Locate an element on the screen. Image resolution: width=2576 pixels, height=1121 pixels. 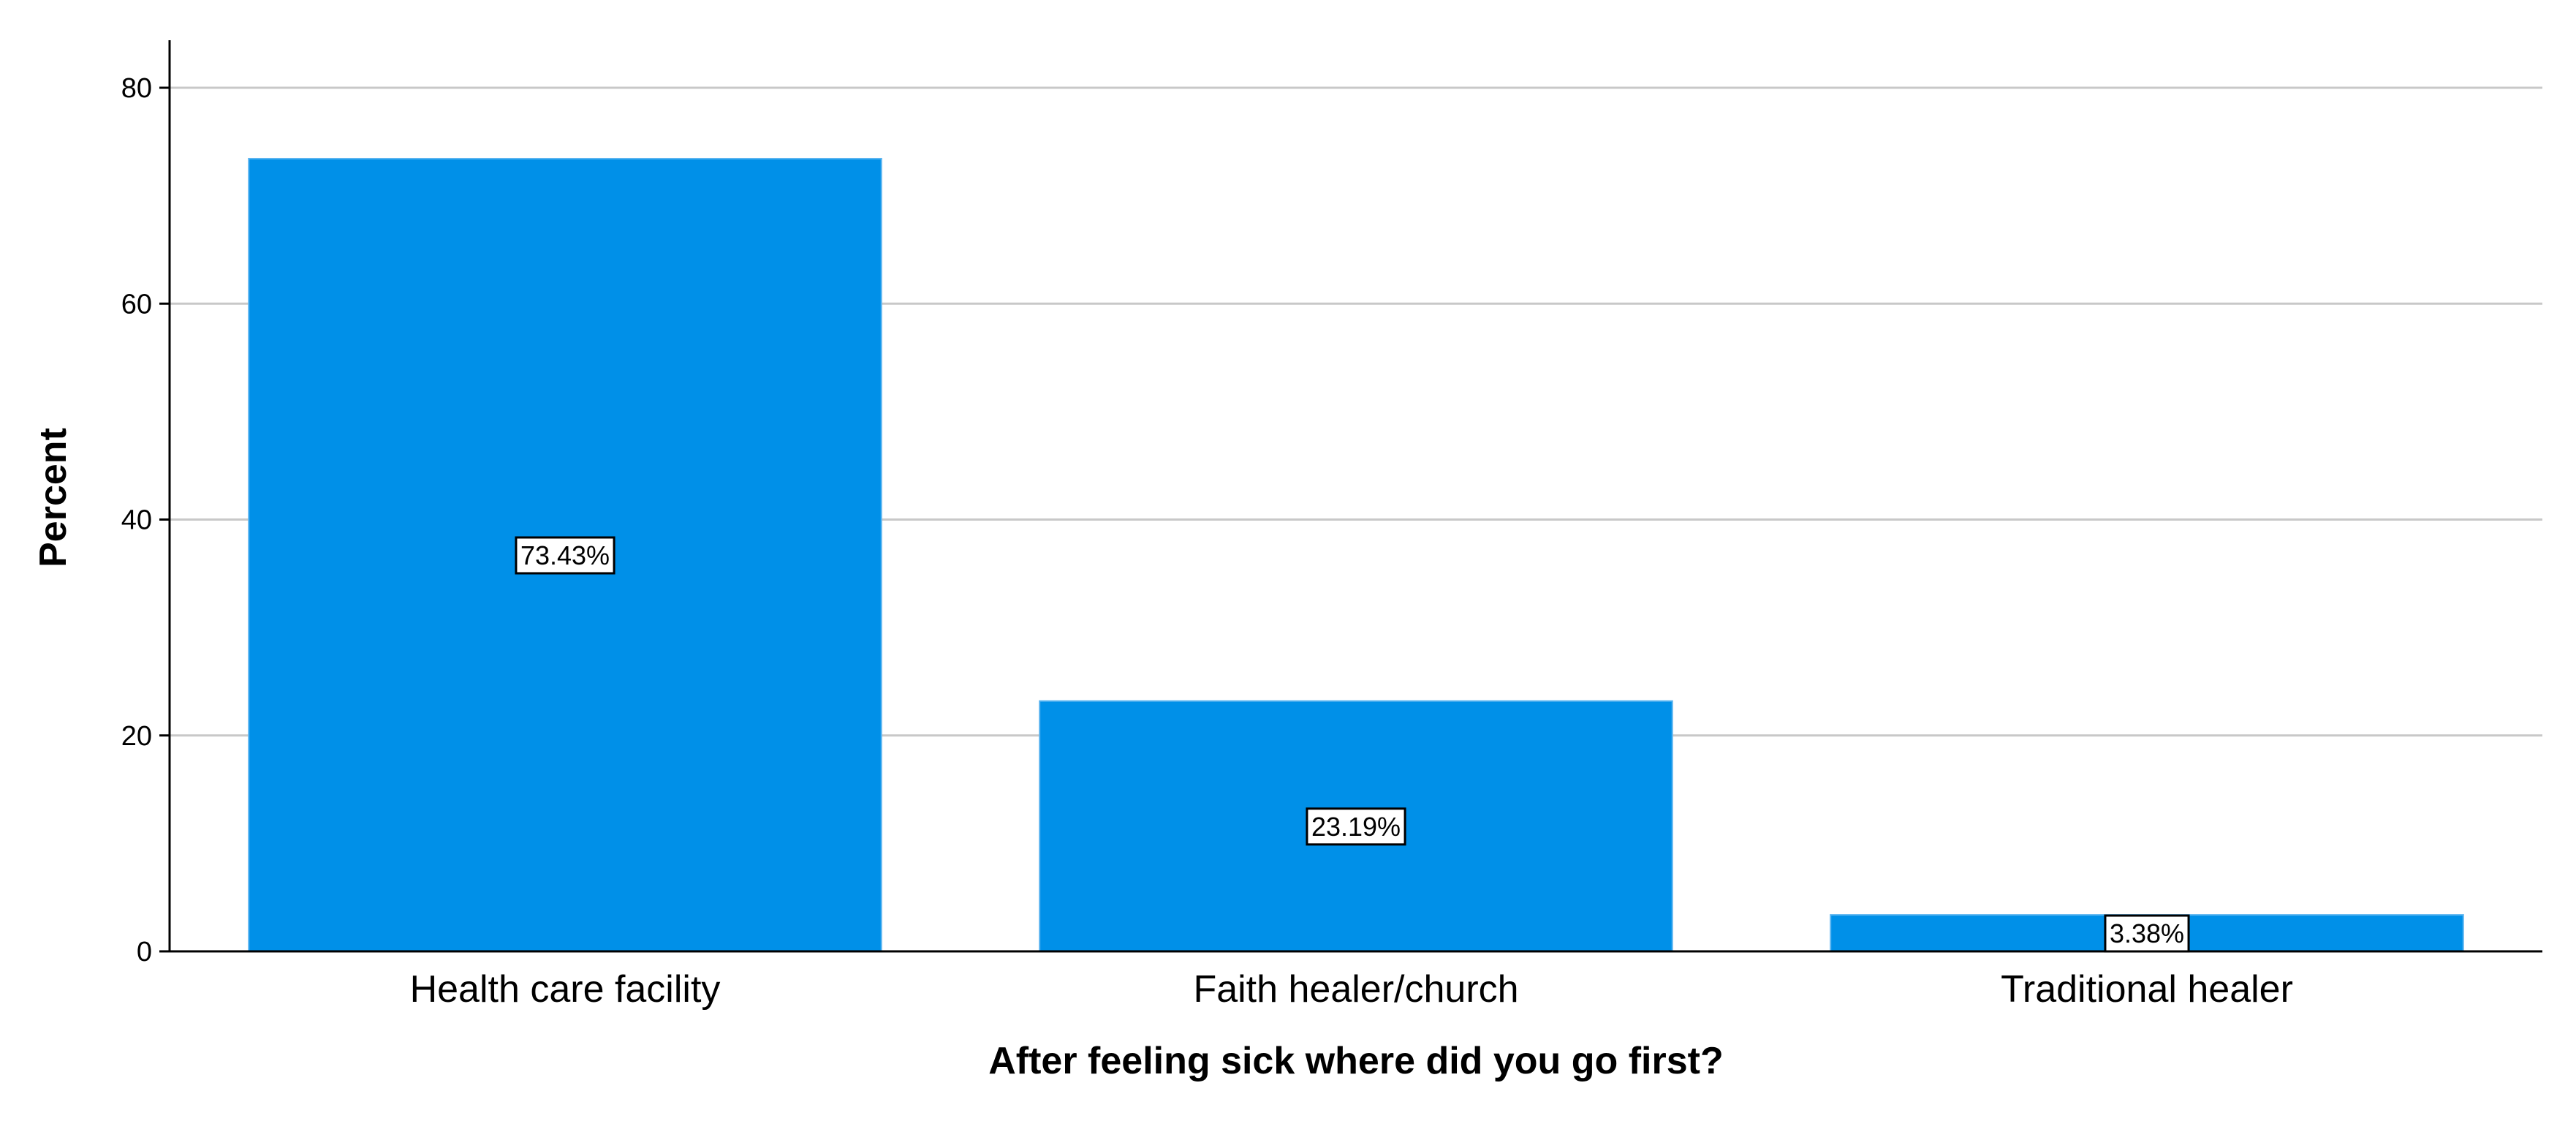
y-tick-label: 60 is located at coordinates (136, 304).